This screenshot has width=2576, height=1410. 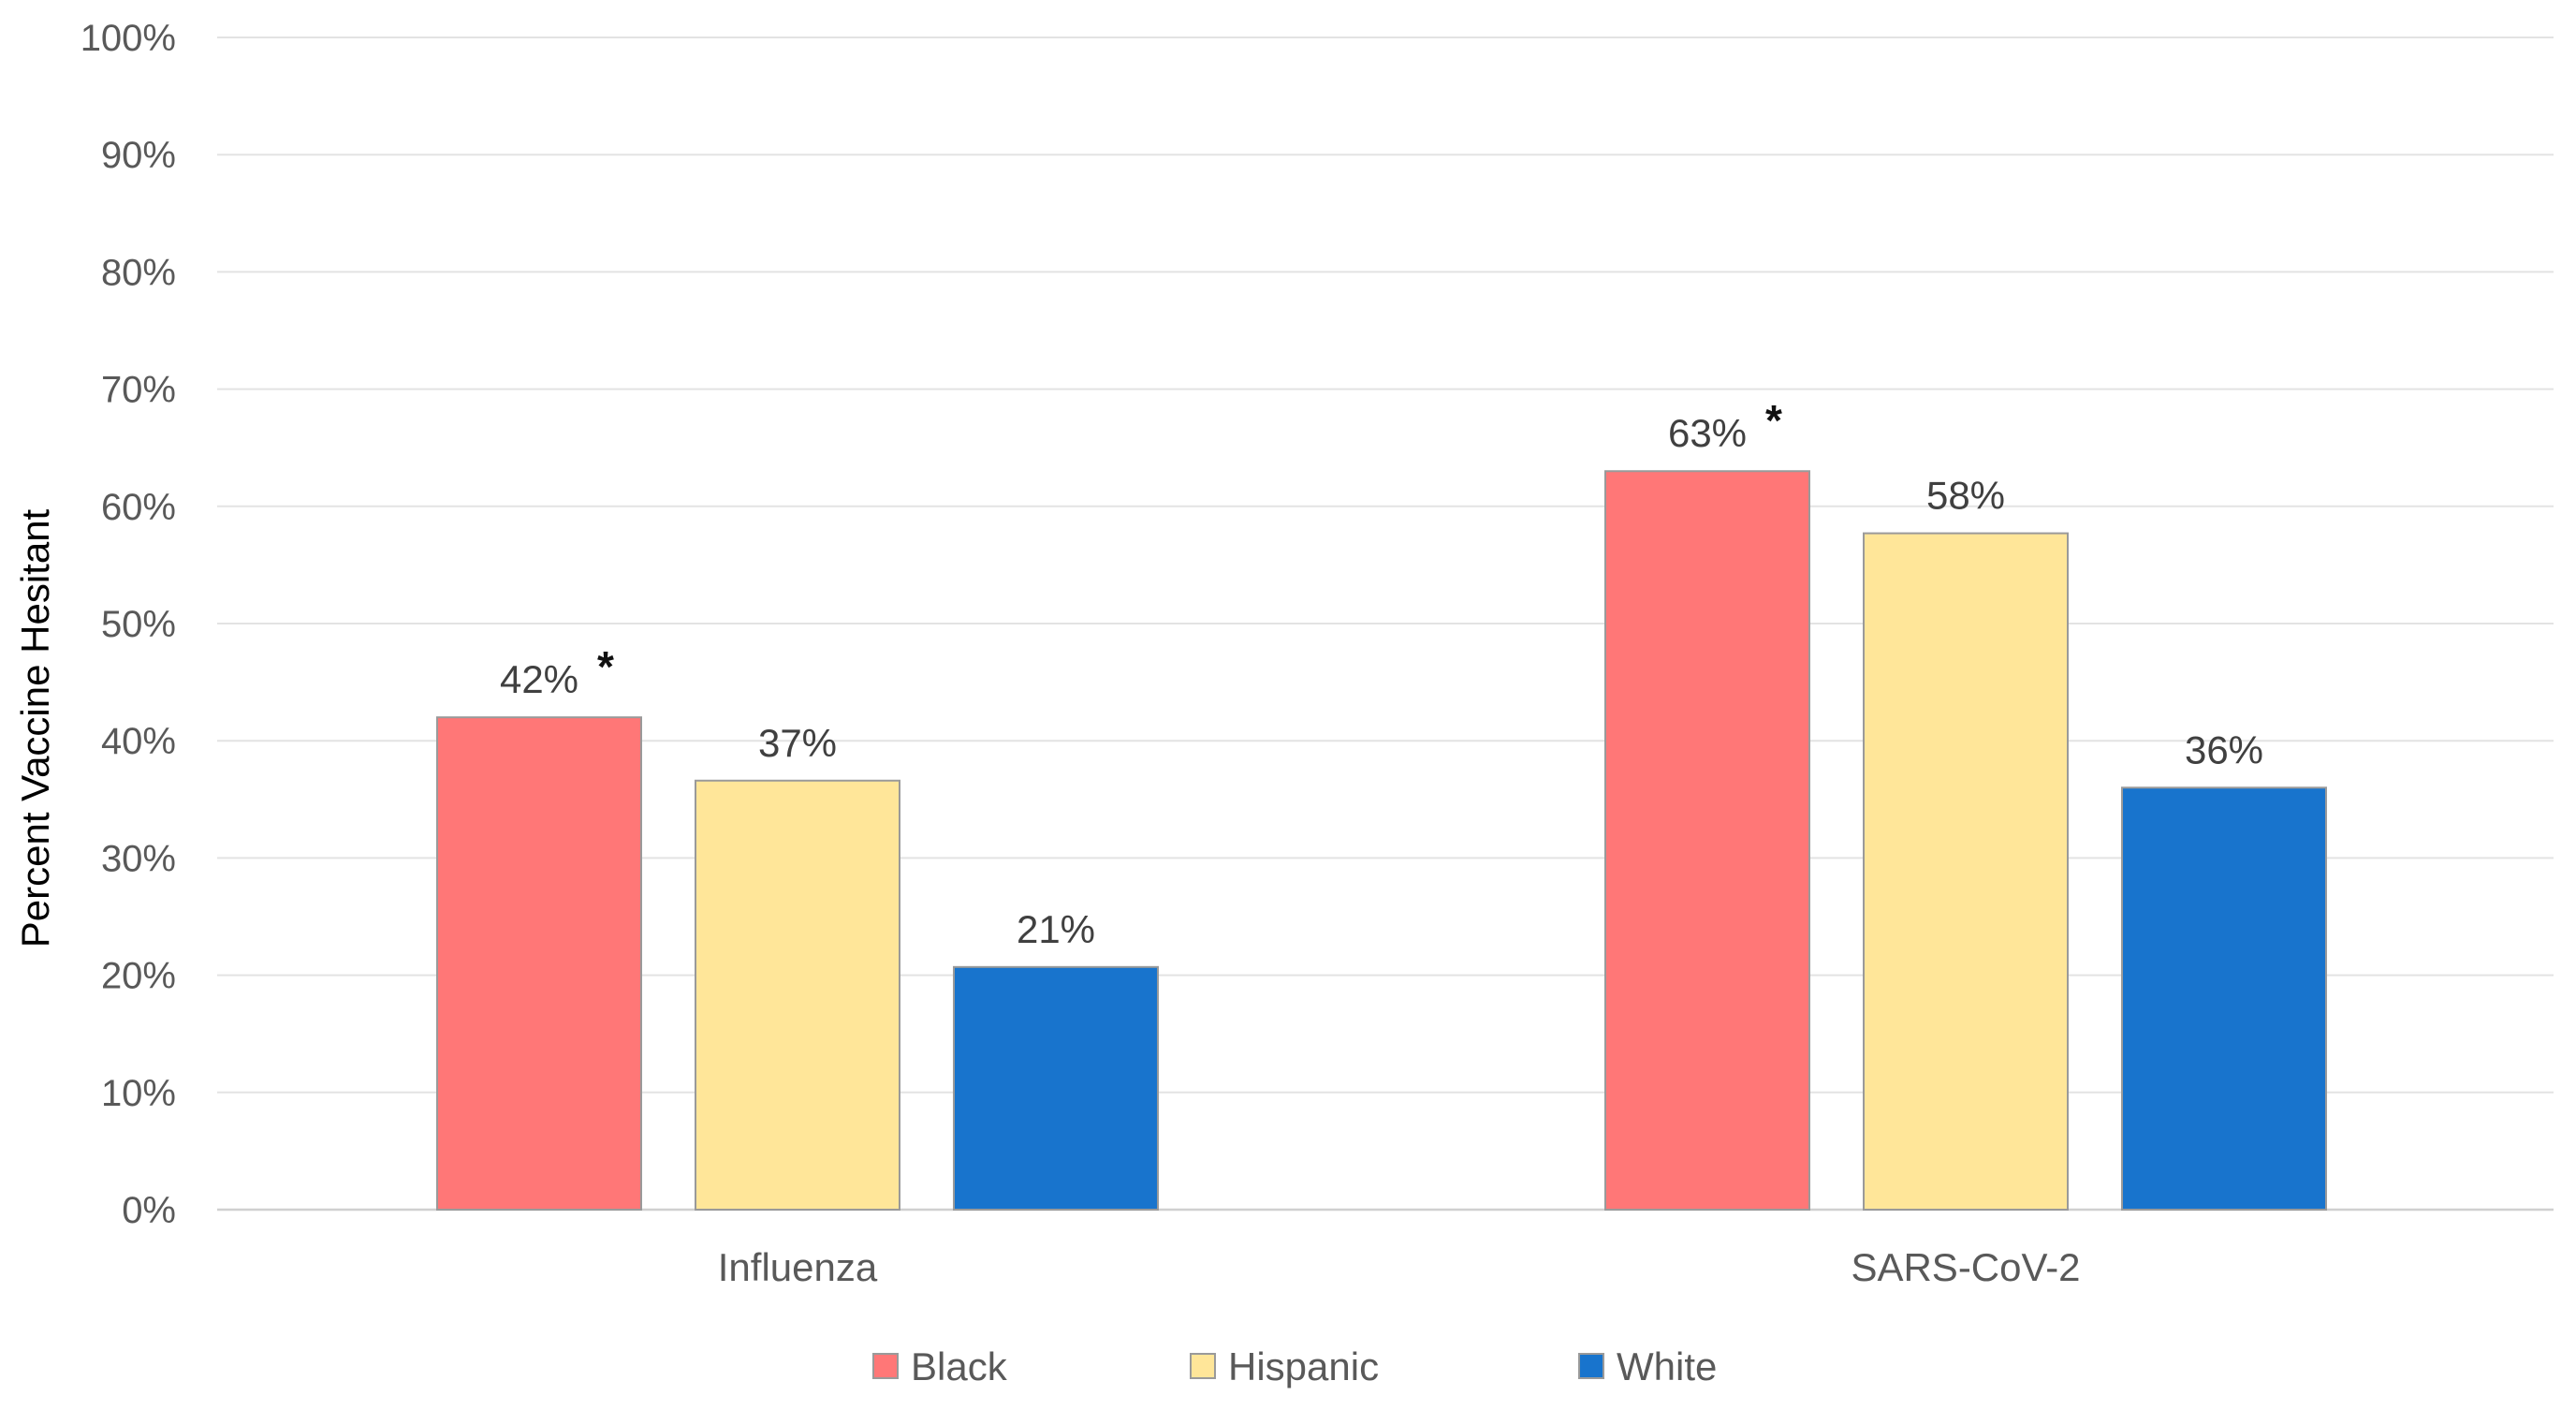 I want to click on x-axis-categories: Influenza SARS-CoV-2, so click(x=1400, y=1267).